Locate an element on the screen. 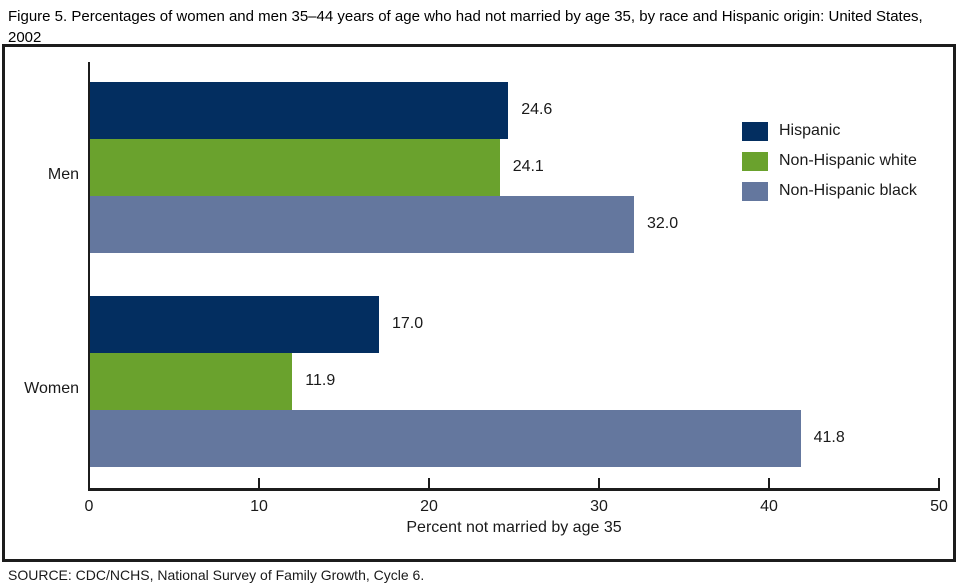 The image size is (960, 588). axis-tick-label: 50 is located at coordinates (939, 506).